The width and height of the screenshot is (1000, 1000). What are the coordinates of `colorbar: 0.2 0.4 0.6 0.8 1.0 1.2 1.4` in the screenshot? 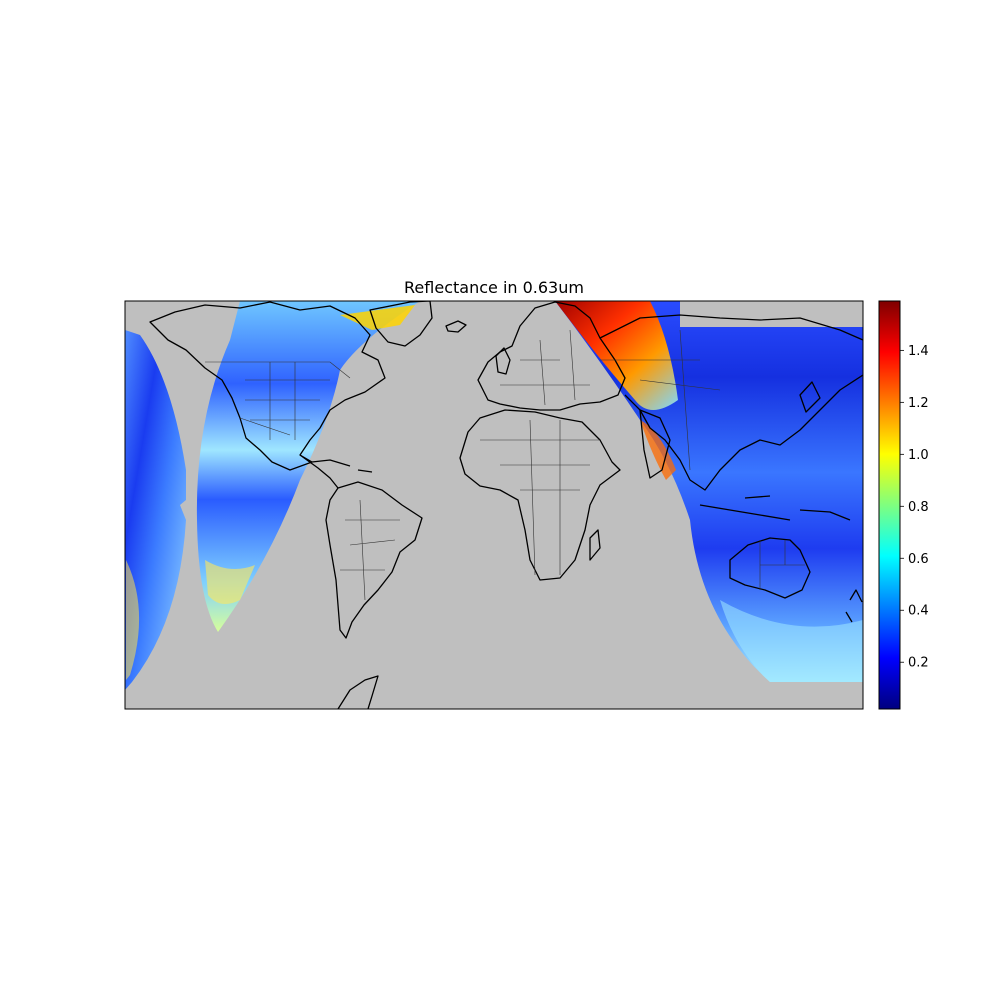 It's located at (903, 505).